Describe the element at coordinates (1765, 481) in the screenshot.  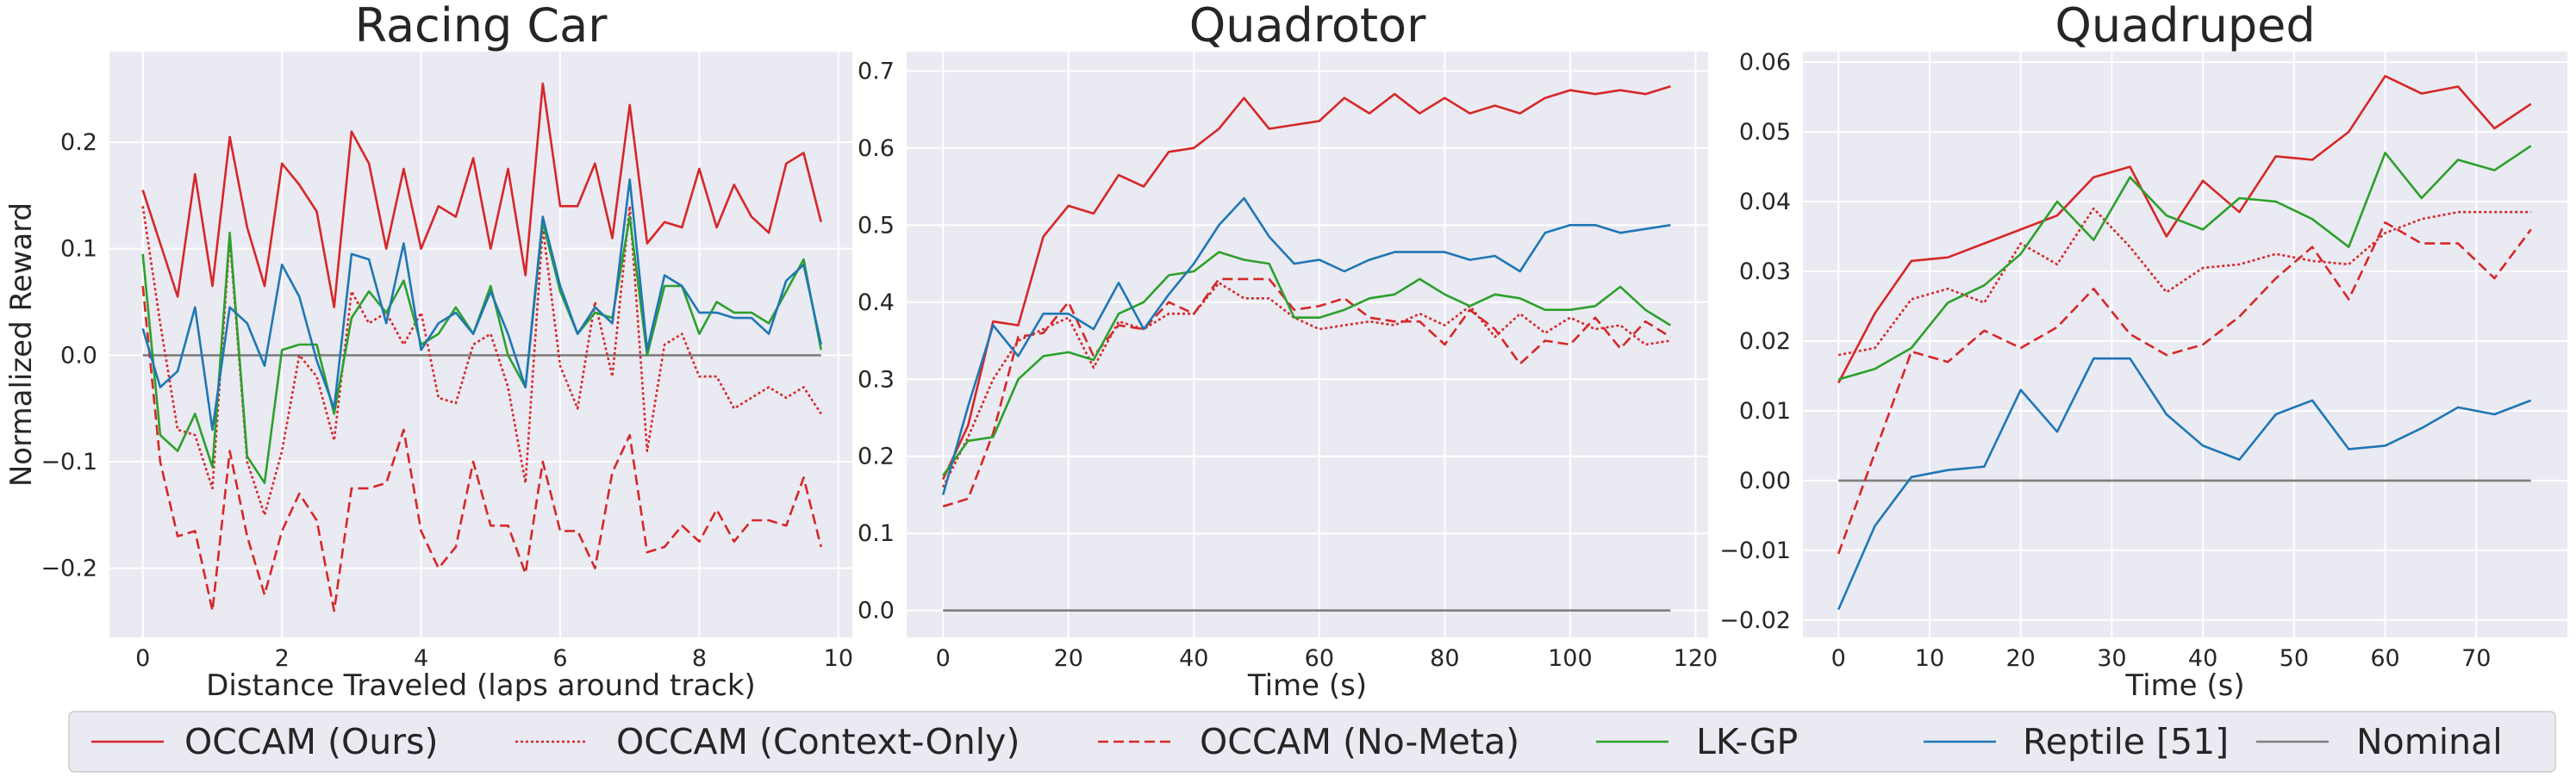
I see `y-tick-label: 0.00` at that location.